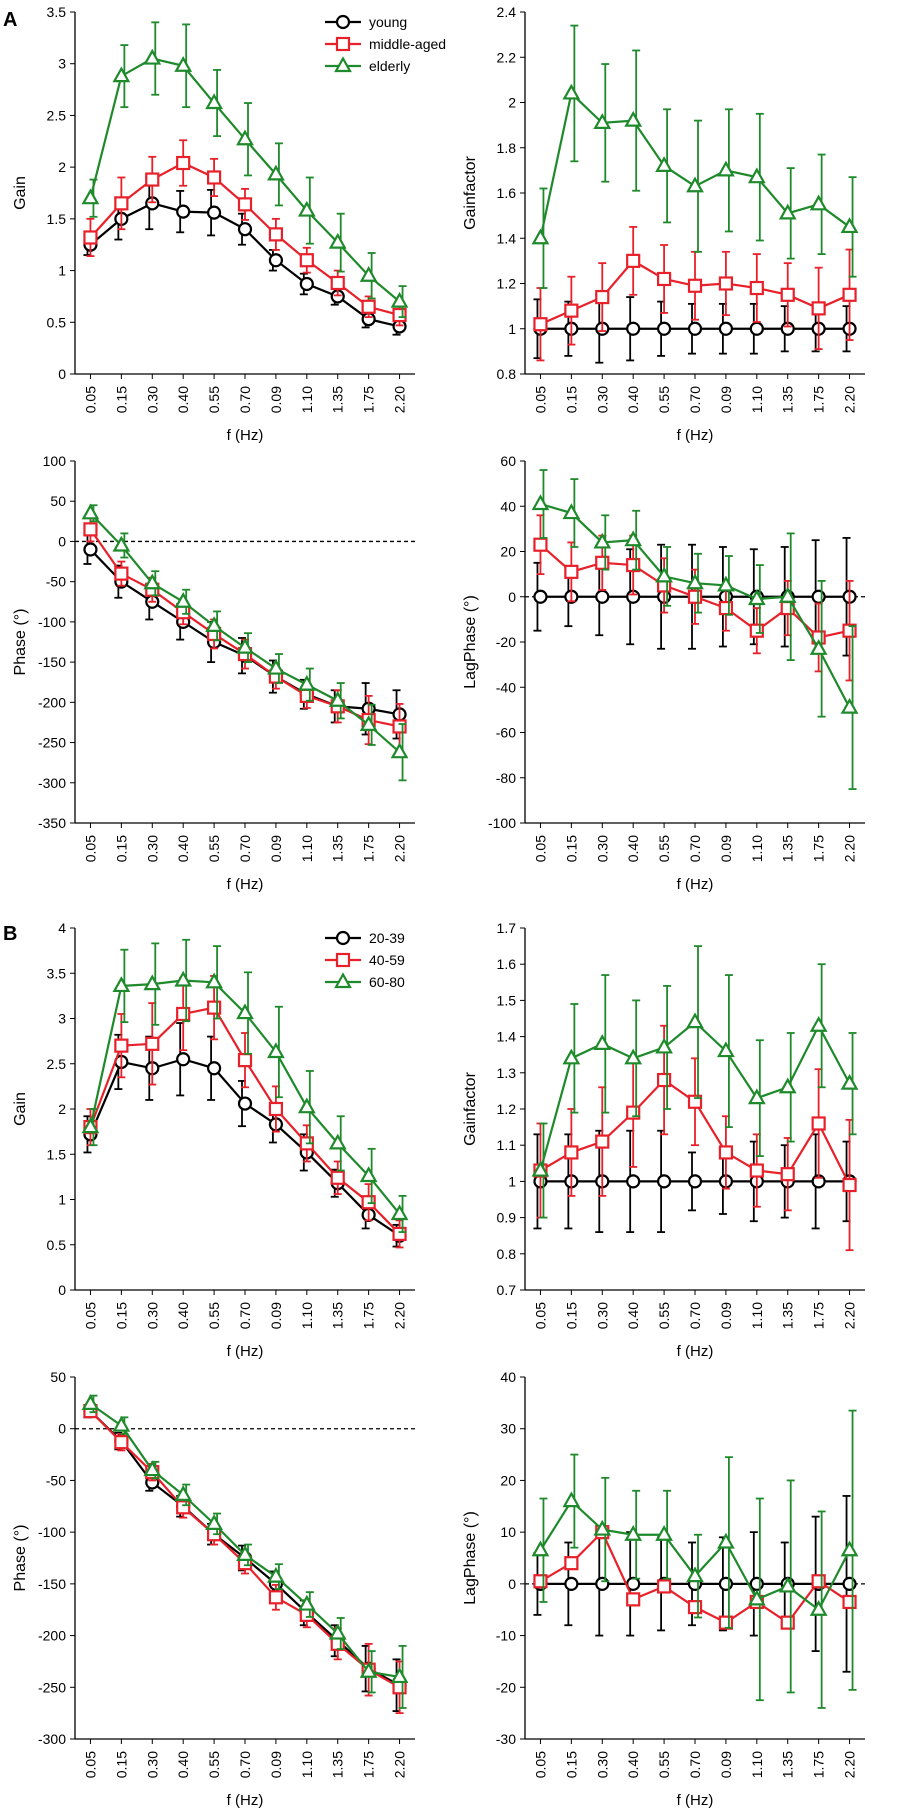 The image size is (899, 1819). I want to click on y-tick-label: 20, so click(508, 552).